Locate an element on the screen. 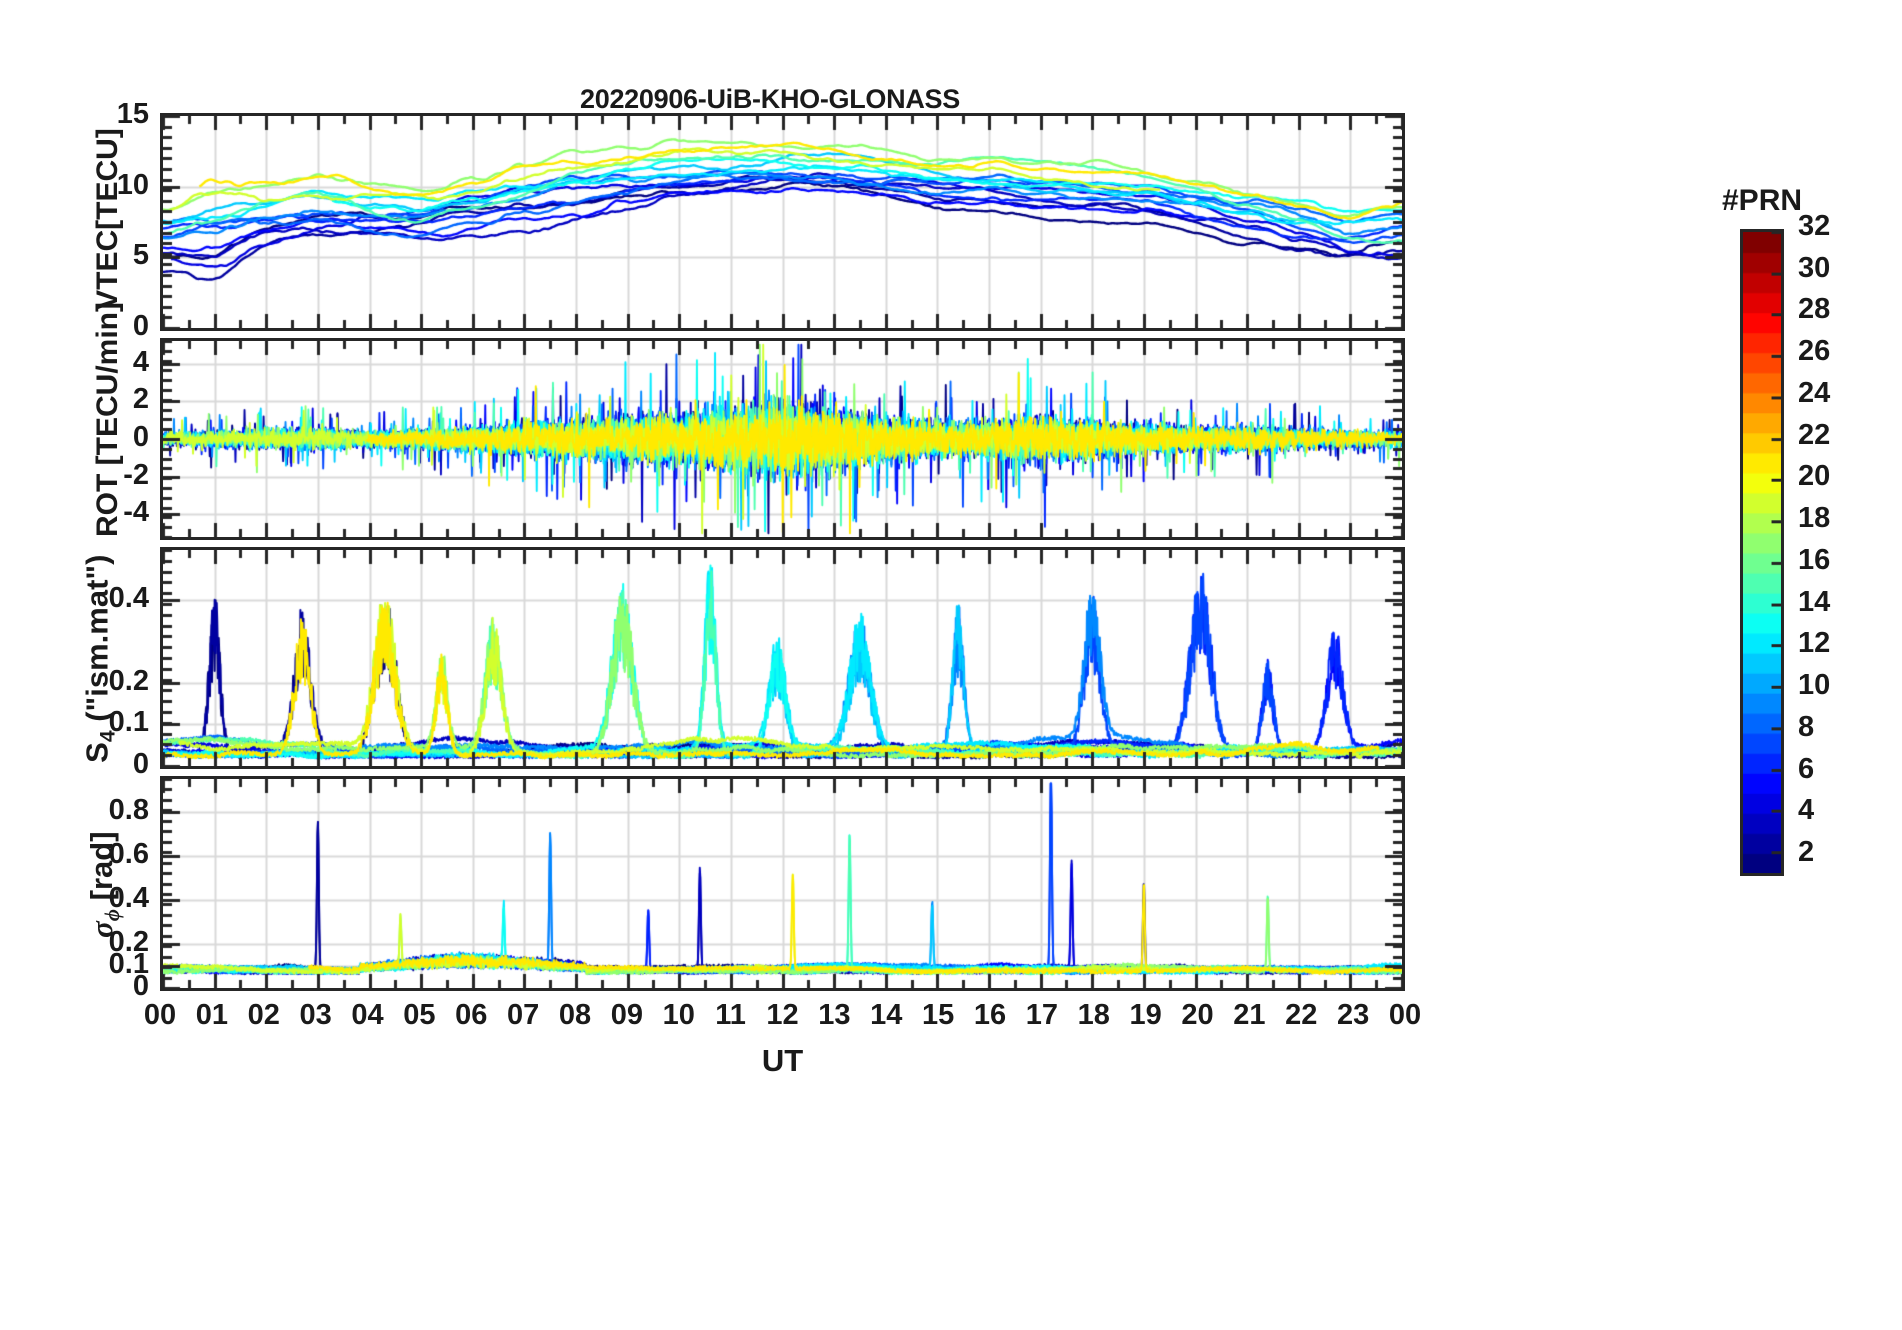 The height and width of the screenshot is (1330, 1902). ytick-s4-3: 0.4 is located at coordinates (128, 597).